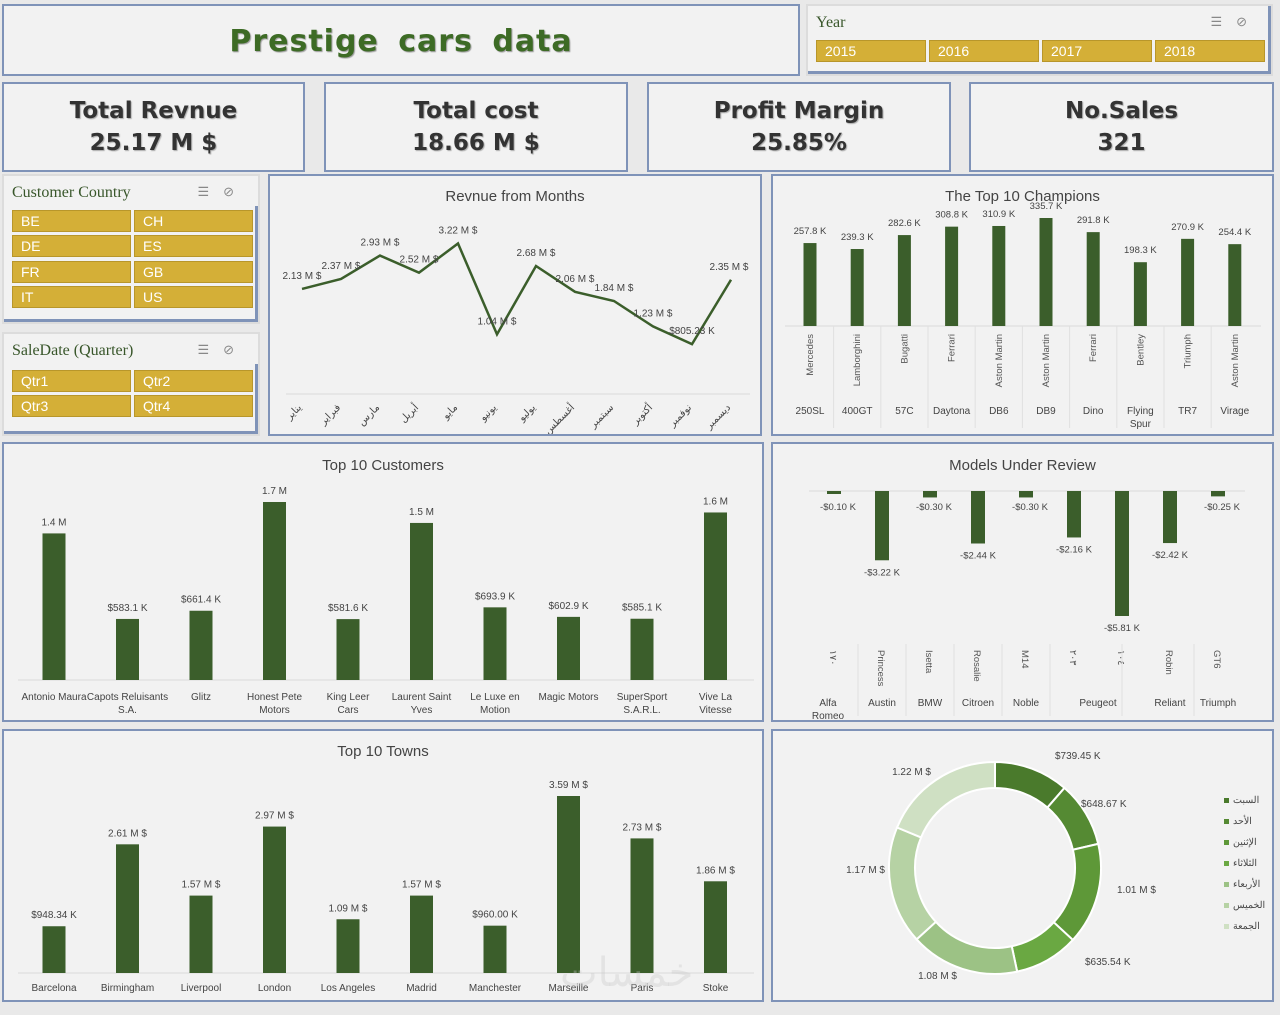  Describe the element at coordinates (1168, 662) in the screenshot. I see `model-label: Robin` at that location.